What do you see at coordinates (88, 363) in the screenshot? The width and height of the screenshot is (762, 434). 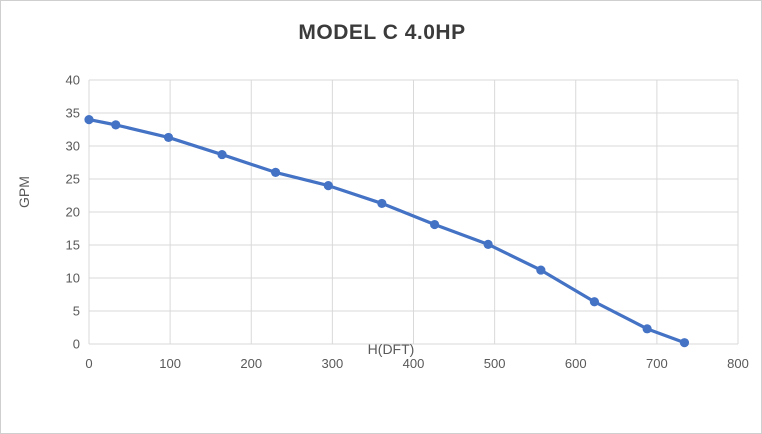 I see `x-axis-tick-label: 0` at bounding box center [88, 363].